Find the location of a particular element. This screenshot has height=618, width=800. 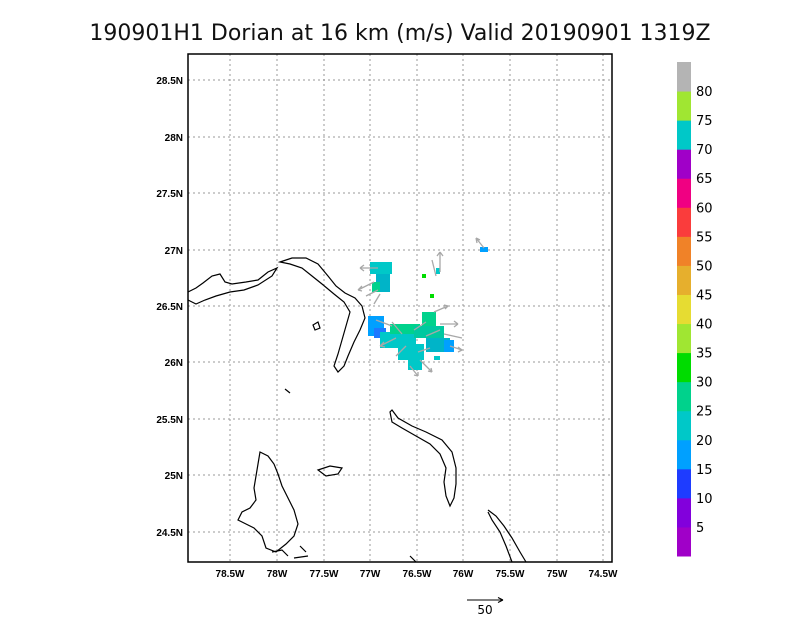

colorbar-label: 75 is located at coordinates (704, 121).